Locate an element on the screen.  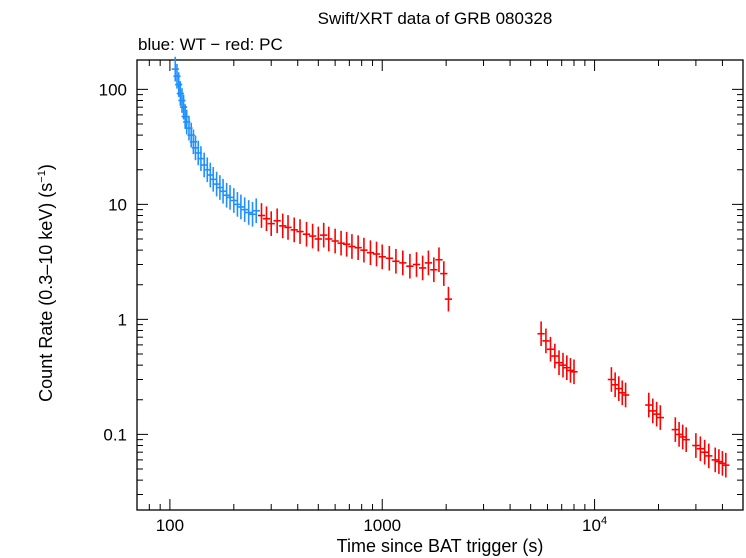
y-axis-label-close: ) is located at coordinates (46, 167).